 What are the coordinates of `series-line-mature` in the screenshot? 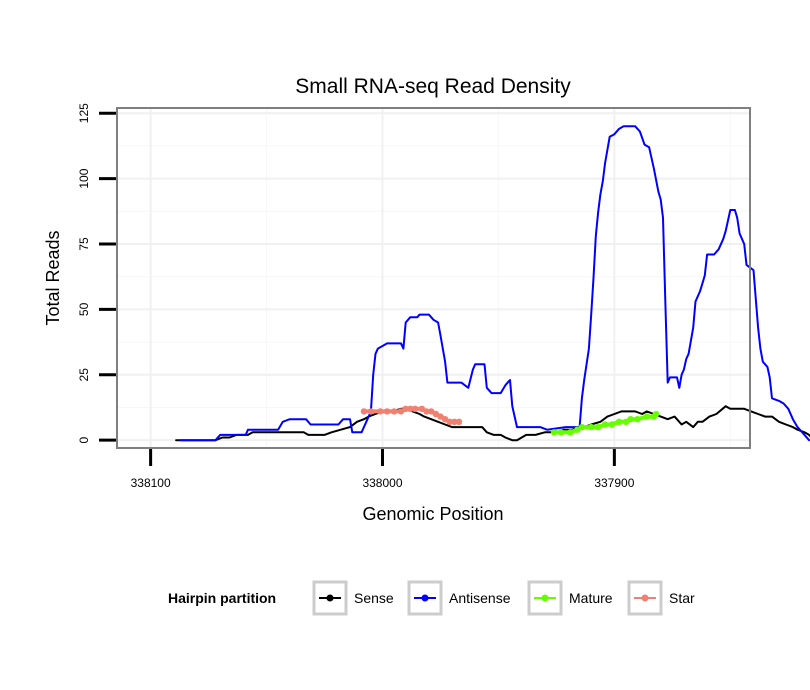 It's located at (605, 423).